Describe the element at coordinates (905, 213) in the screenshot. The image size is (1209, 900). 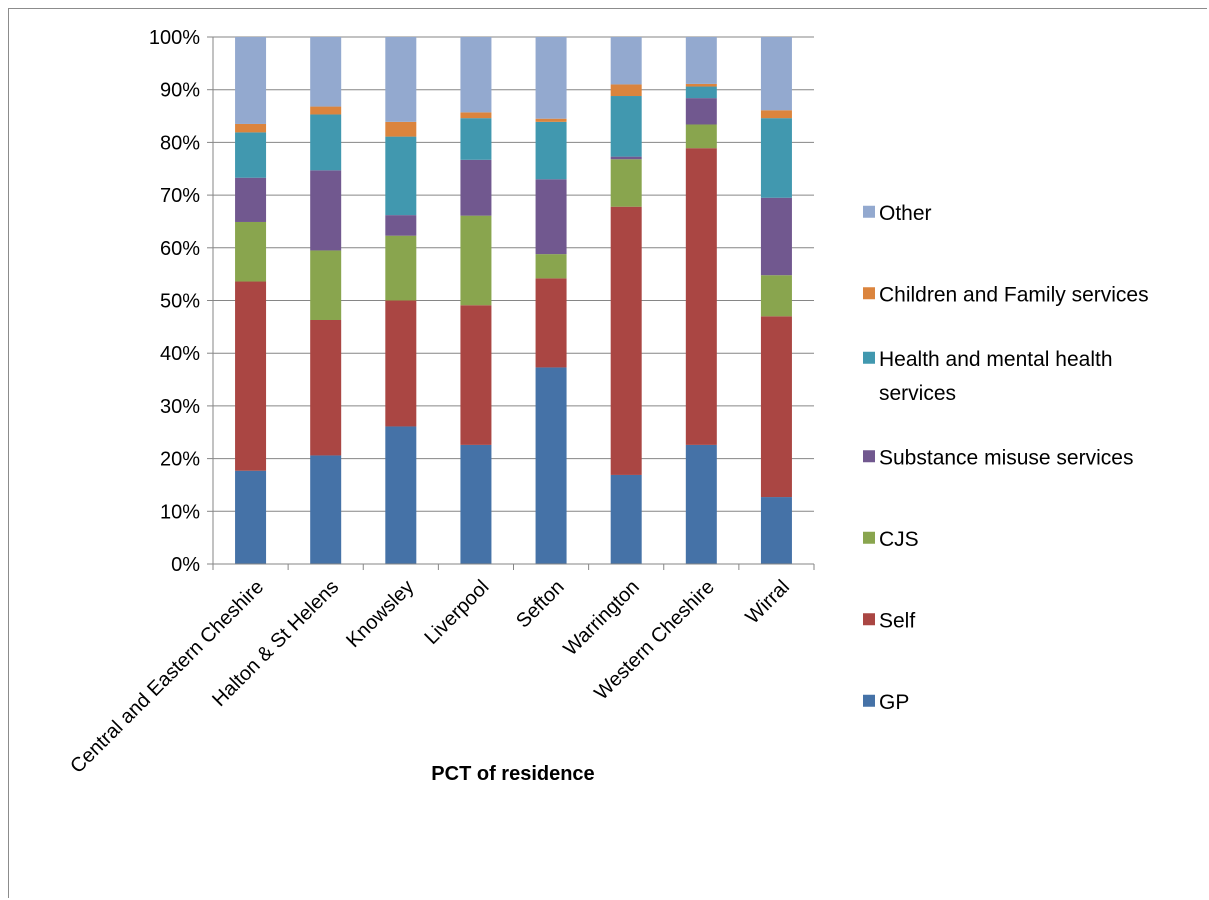
I see `legend-label: Other` at that location.